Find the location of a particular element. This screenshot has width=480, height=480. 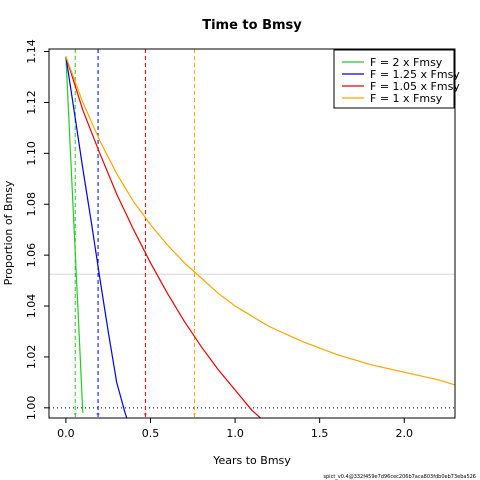

x-tick-label: 2.0 is located at coordinates (405, 433).